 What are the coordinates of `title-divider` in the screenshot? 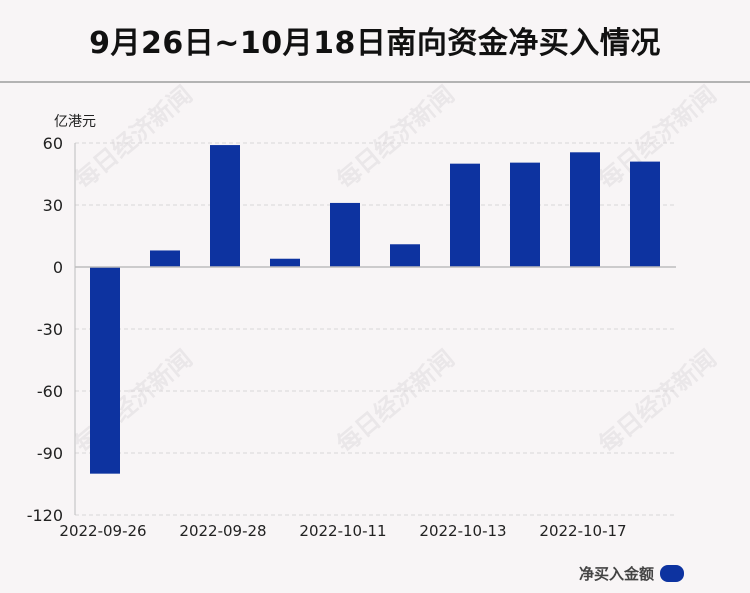 It's located at (375, 82).